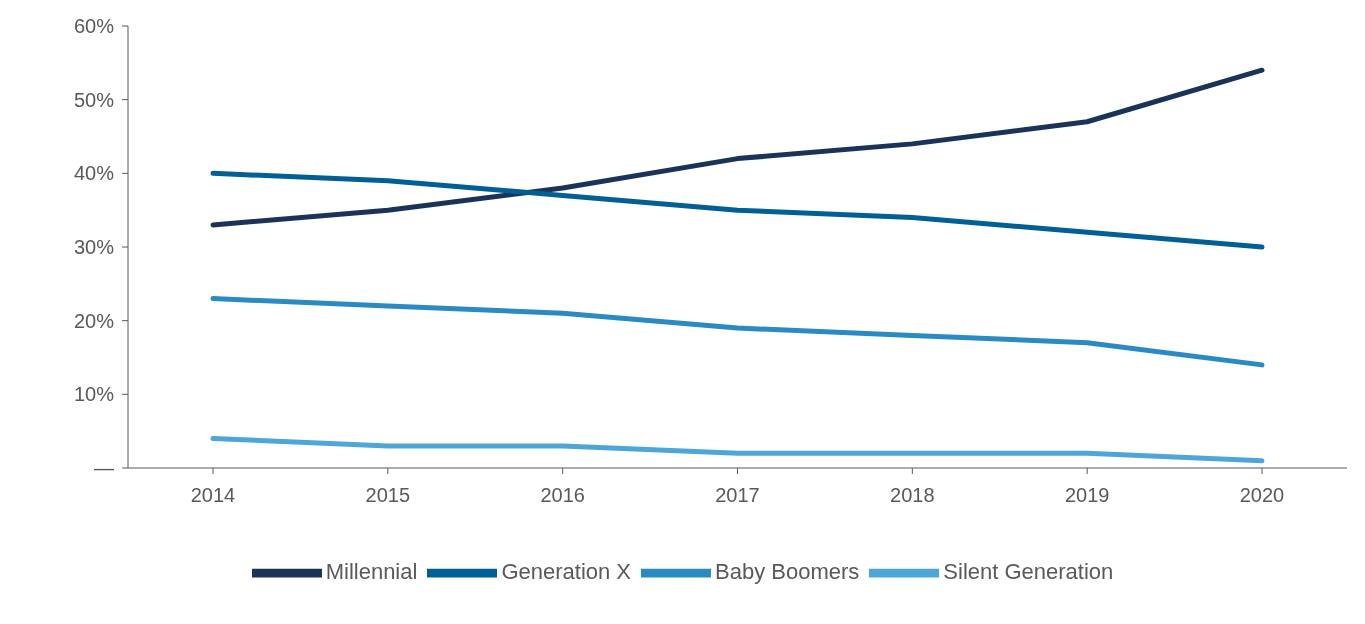  I want to click on y-tick-label: 30%, so click(94, 247).